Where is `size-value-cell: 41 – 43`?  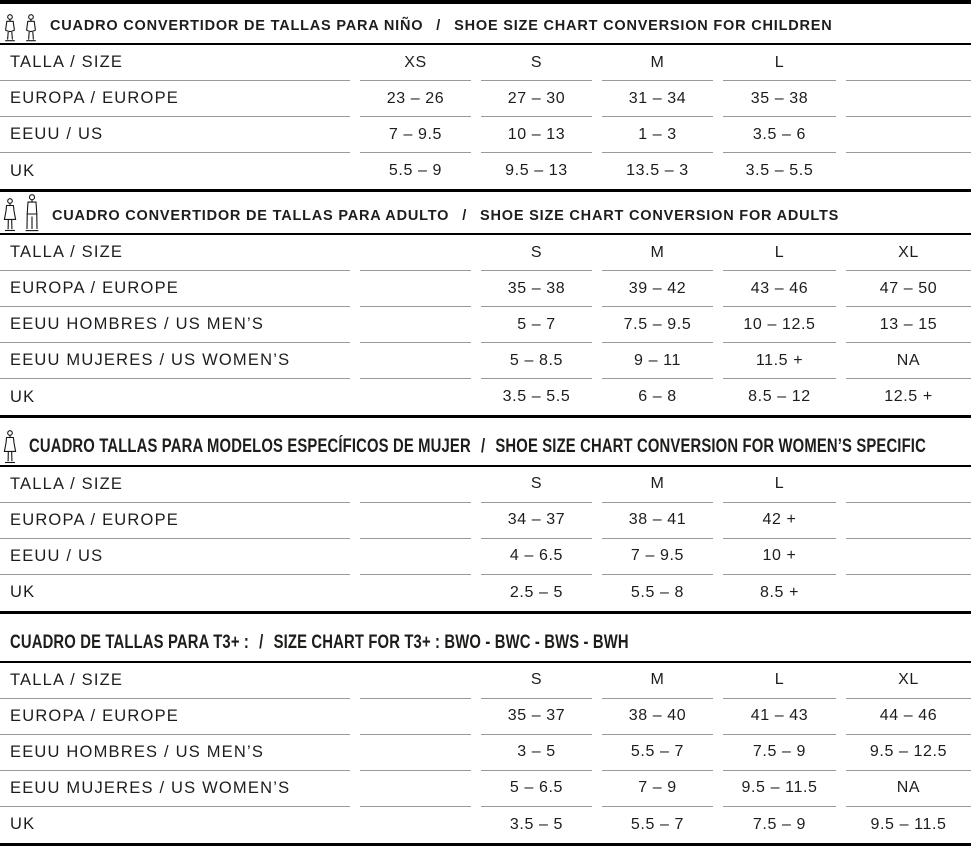
size-value-cell: 41 – 43 is located at coordinates (779, 717).